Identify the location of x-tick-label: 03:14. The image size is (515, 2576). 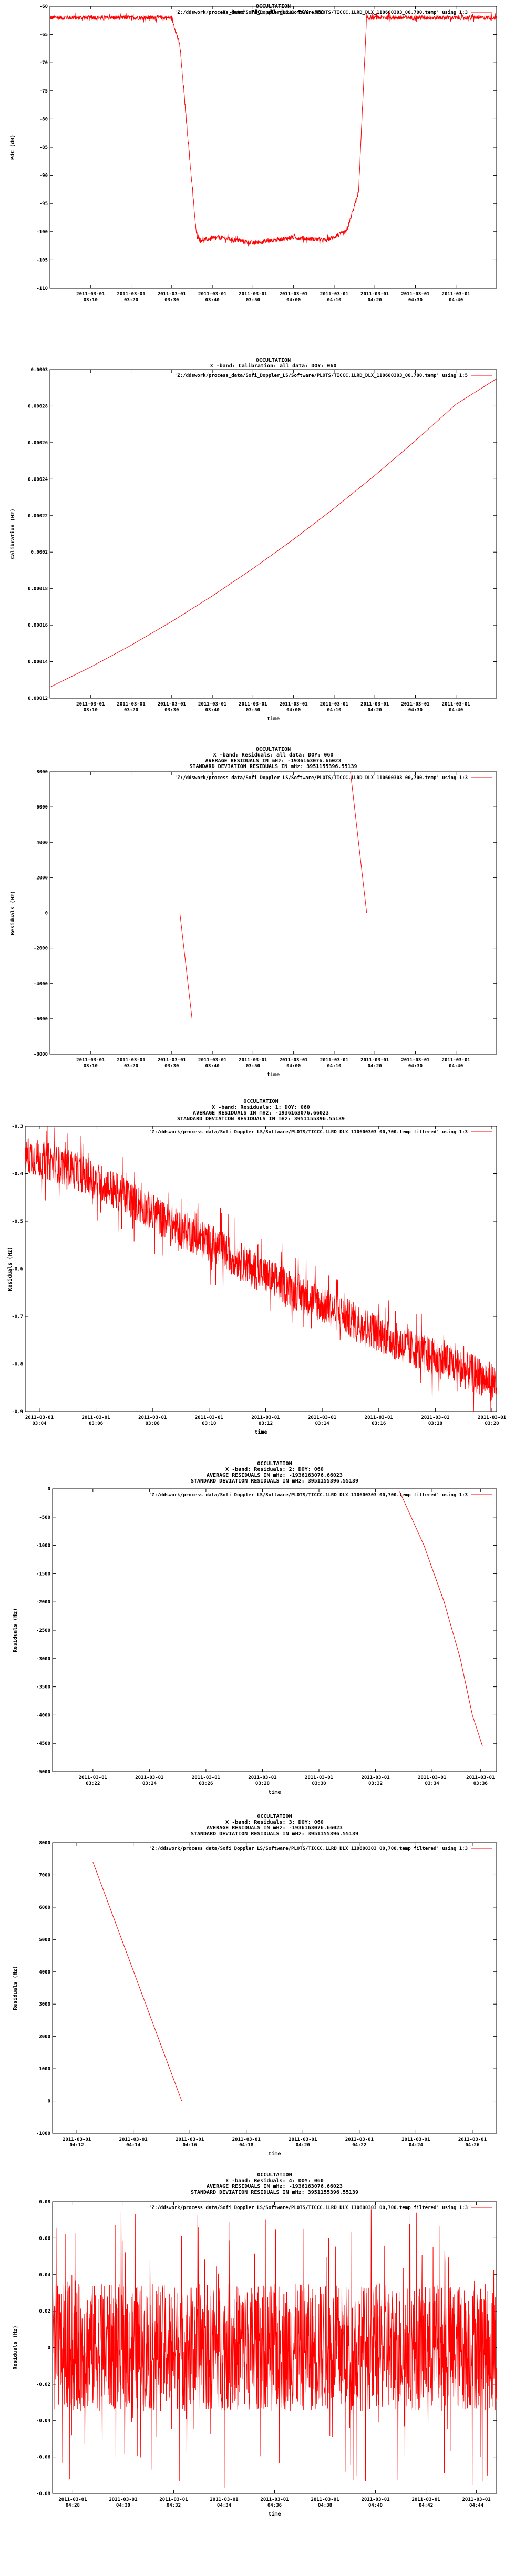
(322, 1423).